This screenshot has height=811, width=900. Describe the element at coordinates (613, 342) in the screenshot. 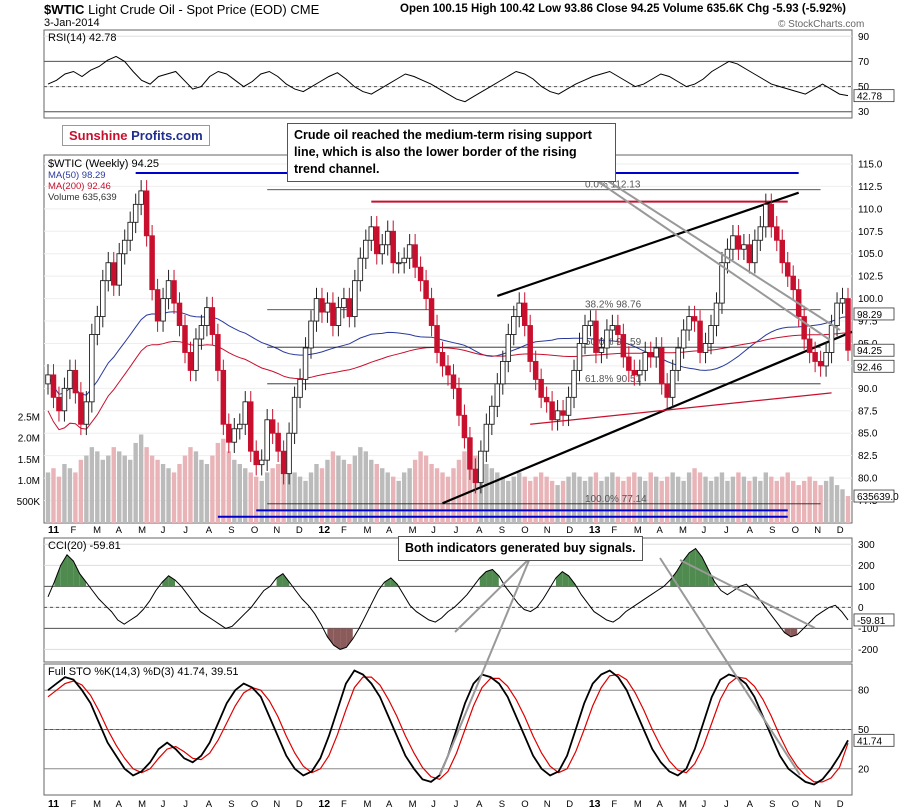

I see `fib-label-2: 50.0% 94.59` at that location.